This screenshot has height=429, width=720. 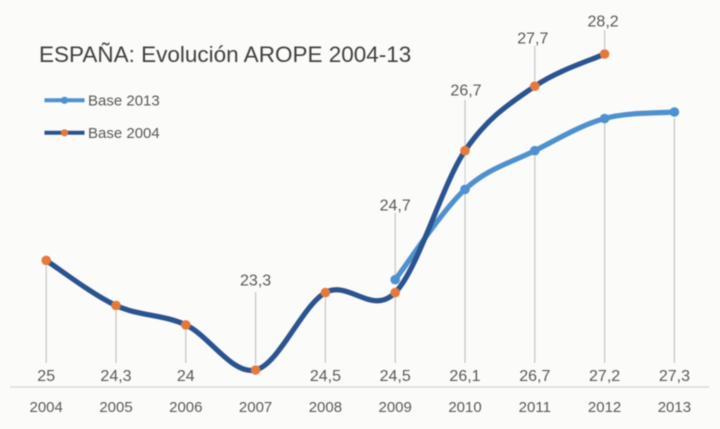 What do you see at coordinates (255, 281) in the screenshot?
I see `svg-text: 23,3` at bounding box center [255, 281].